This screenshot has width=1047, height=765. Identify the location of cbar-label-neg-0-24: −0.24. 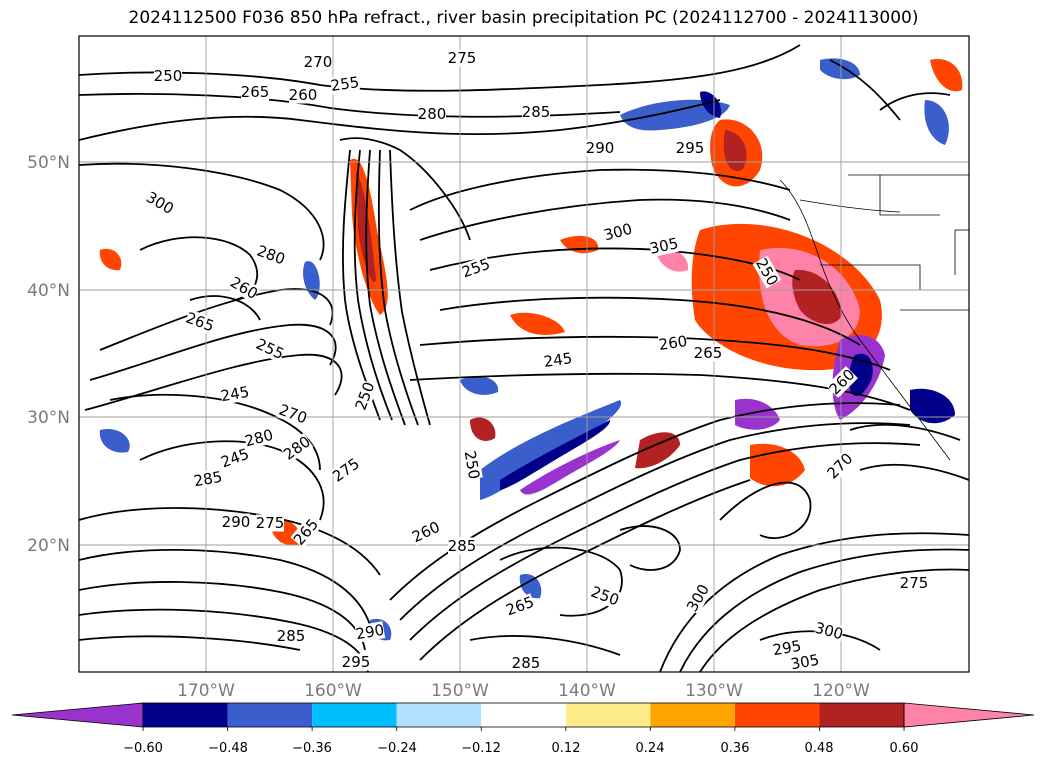
(397, 748).